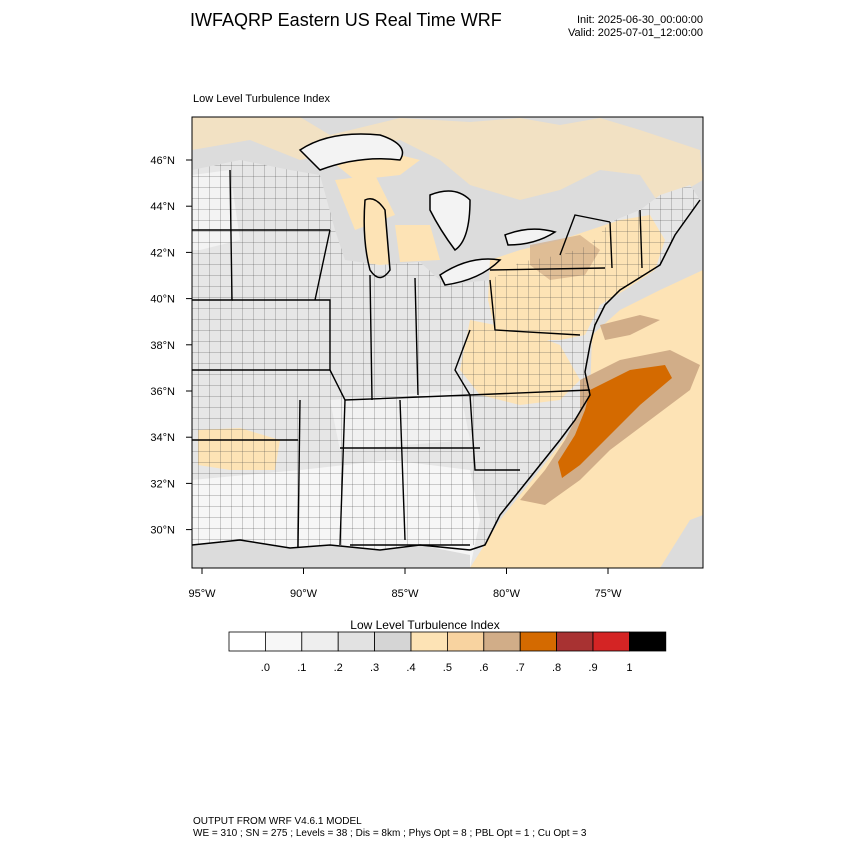 This screenshot has width=850, height=850. I want to click on gulf-water, so click(331, 554).